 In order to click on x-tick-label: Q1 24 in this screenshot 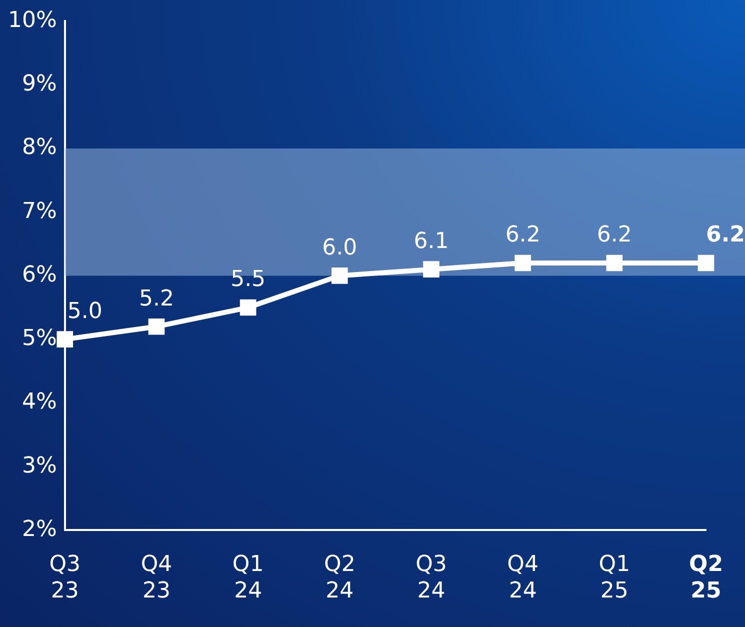, I will do `click(248, 578)`.